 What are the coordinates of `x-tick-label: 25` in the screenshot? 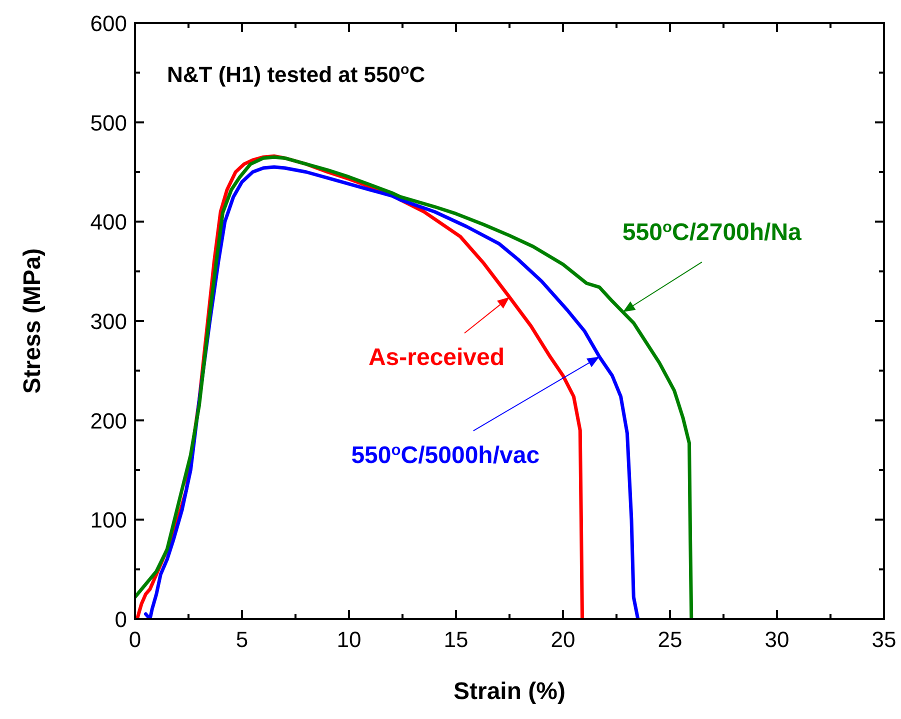 It's located at (670, 639).